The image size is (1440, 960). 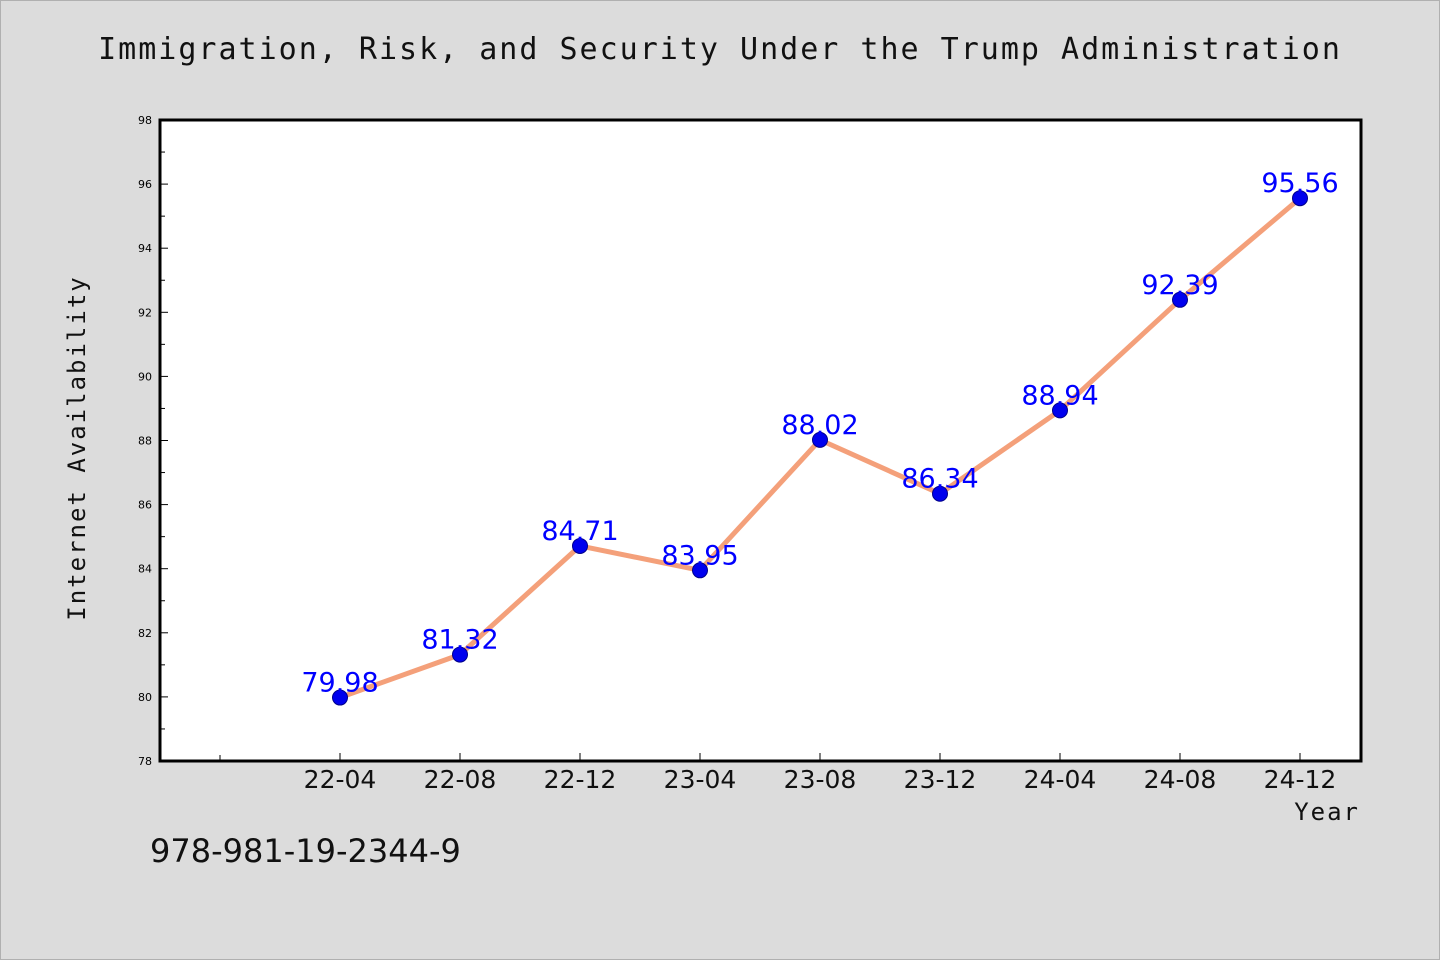 I want to click on isbn-note: 978-981-19-2344-9, so click(x=305, y=851).